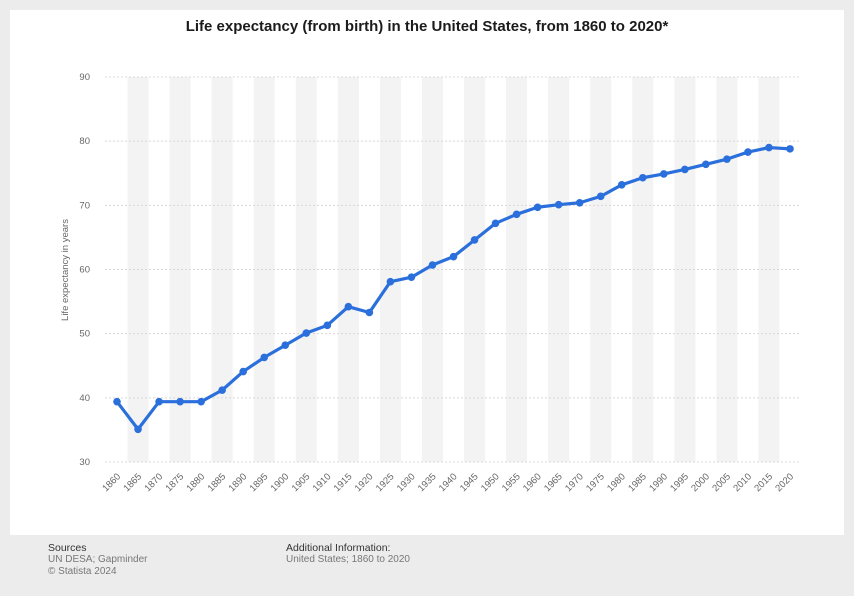 This screenshot has width=854, height=596. What do you see at coordinates (490, 482) in the screenshot?
I see `x-tick-label: 1950` at bounding box center [490, 482].